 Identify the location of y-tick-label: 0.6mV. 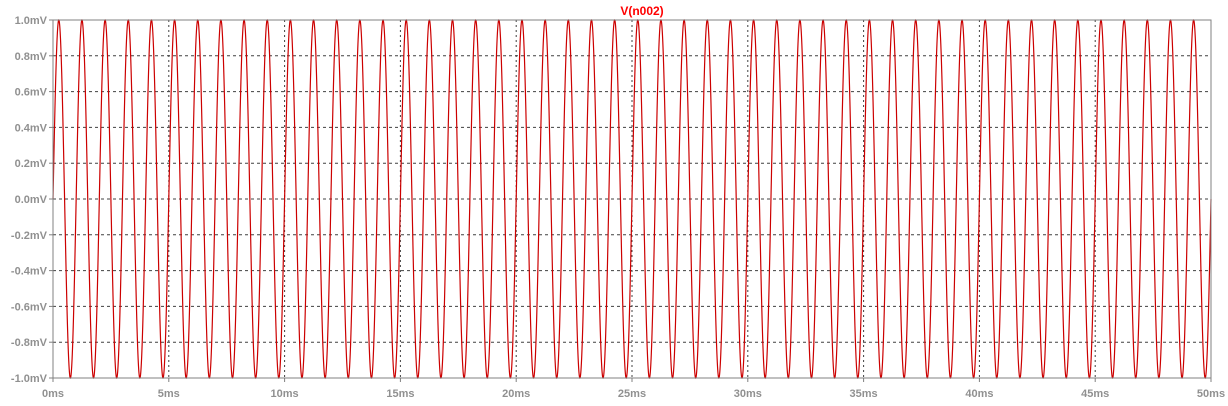
(31, 93).